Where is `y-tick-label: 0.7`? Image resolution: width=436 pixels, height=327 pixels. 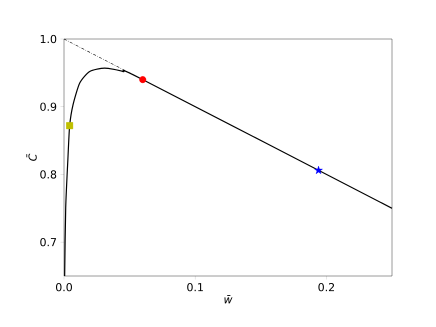 y-tick-label: 0.7 is located at coordinates (48, 242).